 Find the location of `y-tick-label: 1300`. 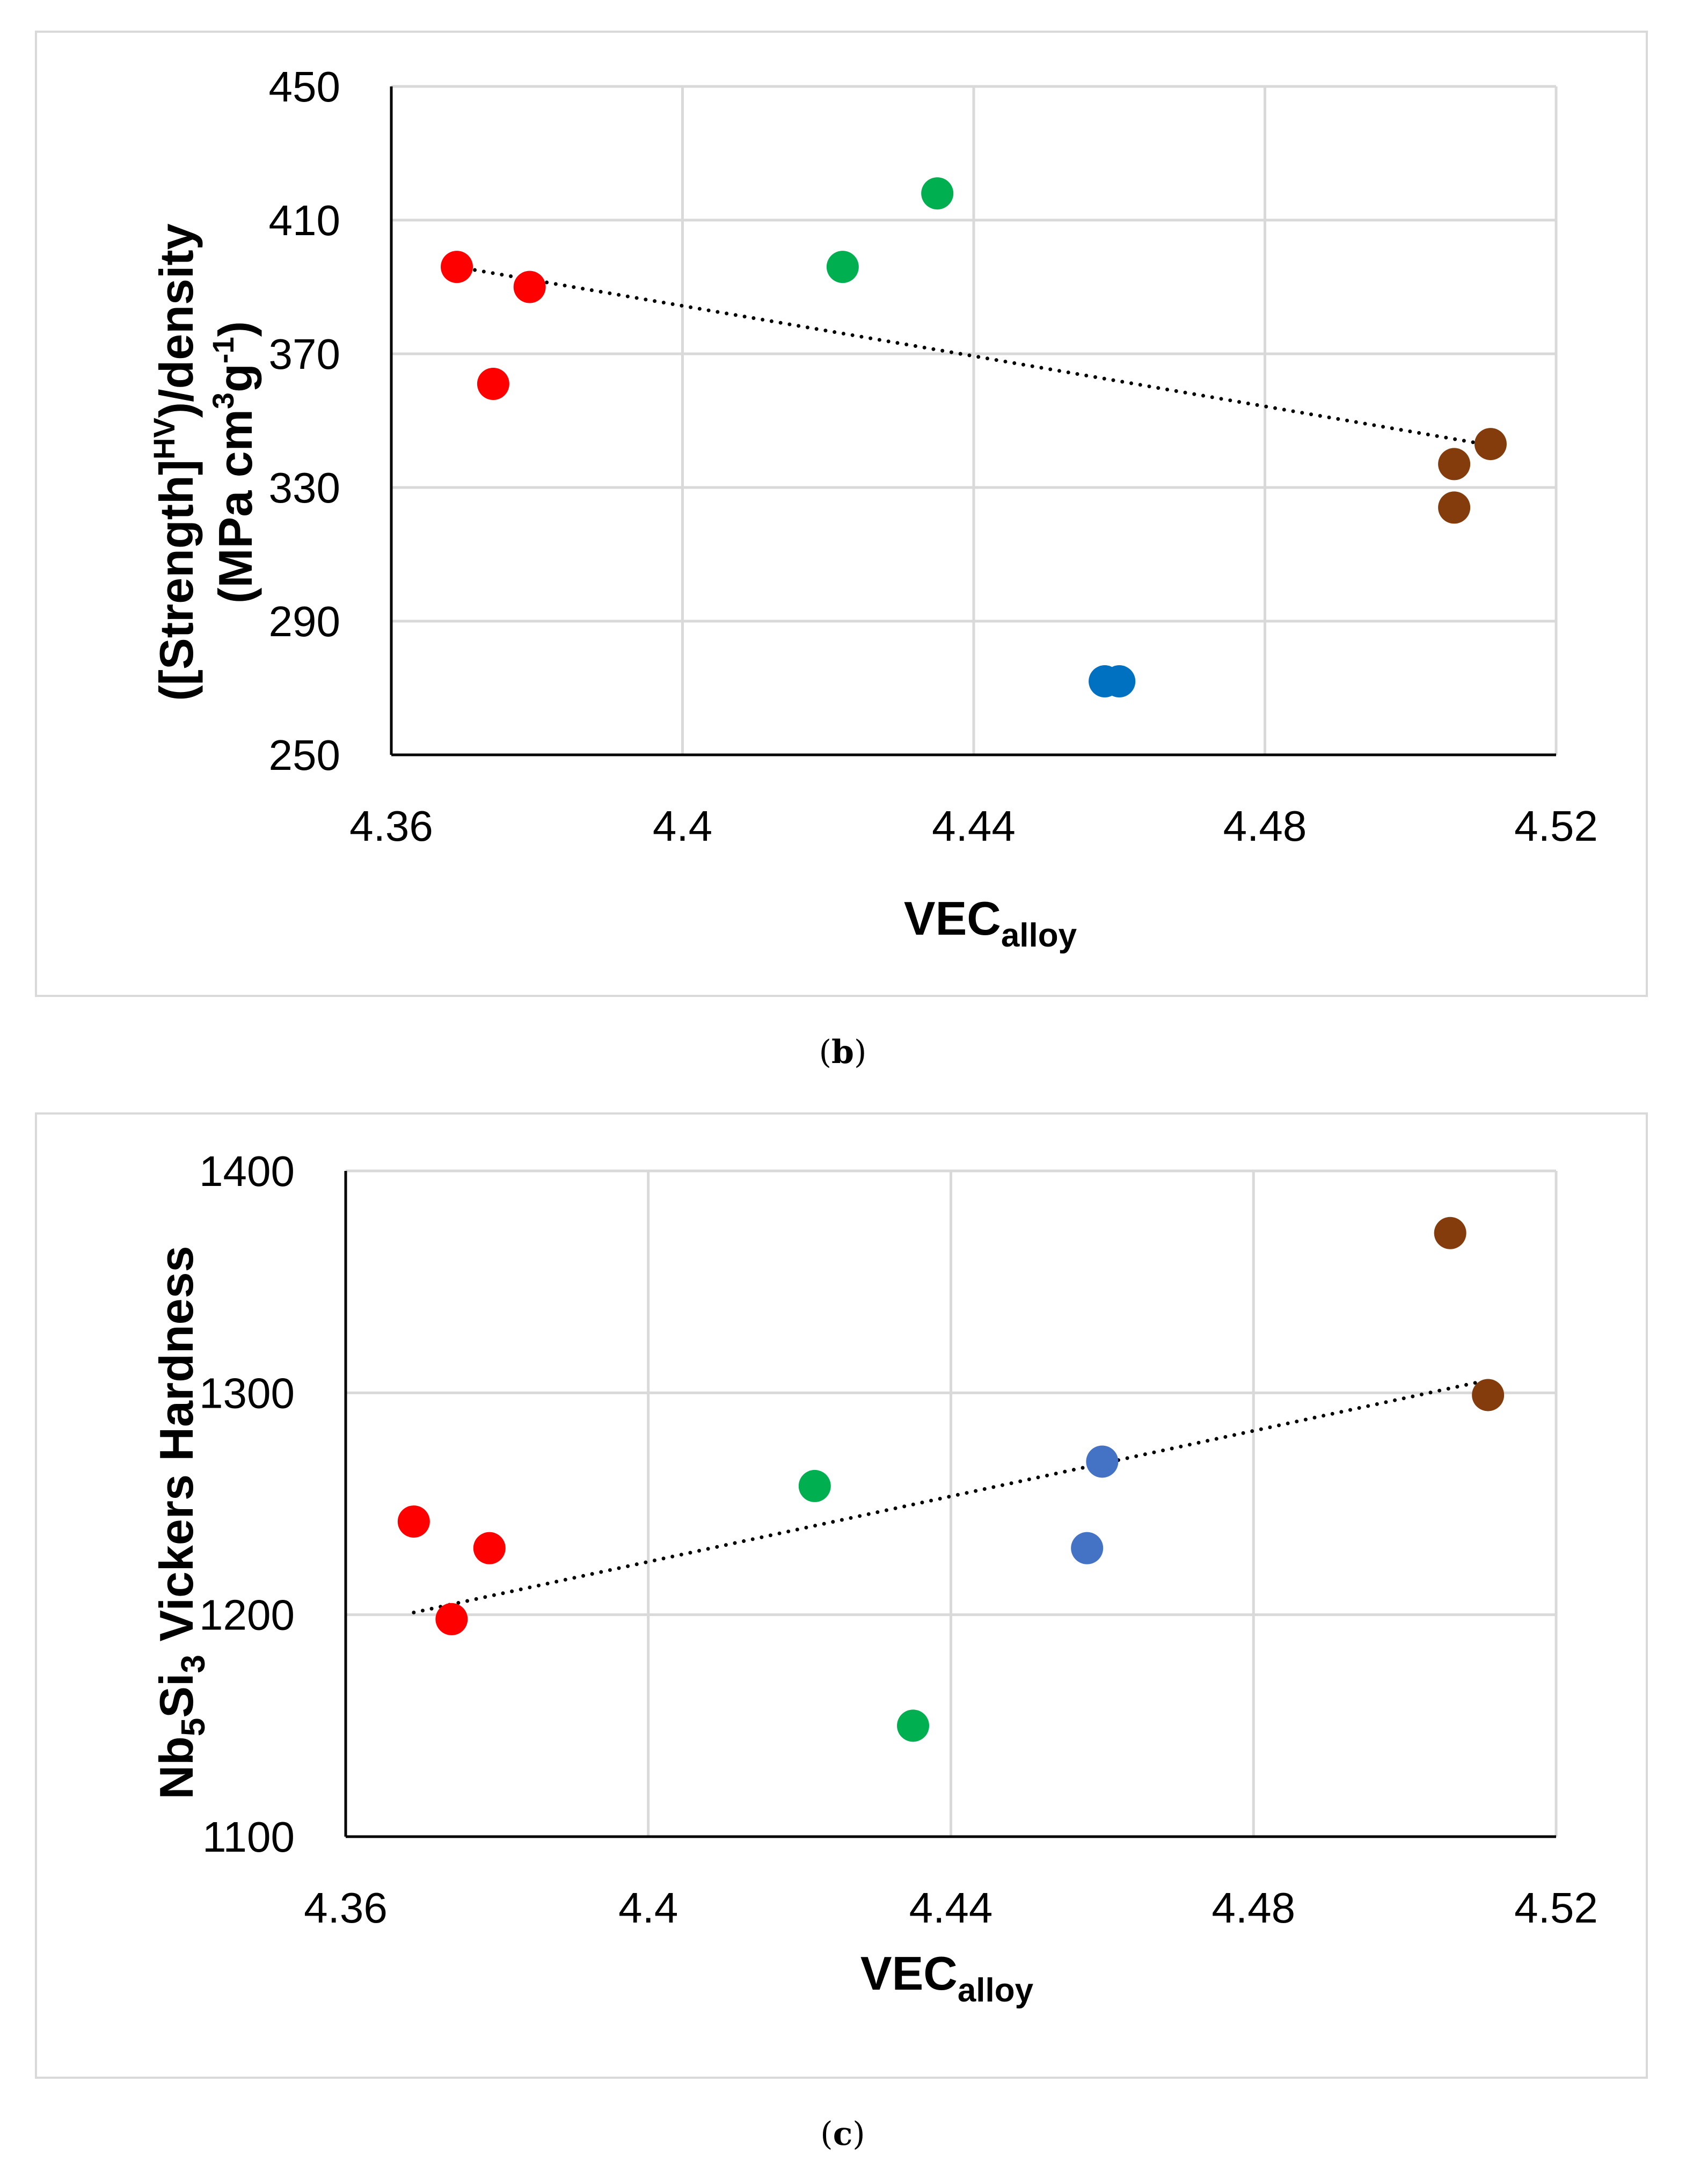

y-tick-label: 1300 is located at coordinates (247, 1393).